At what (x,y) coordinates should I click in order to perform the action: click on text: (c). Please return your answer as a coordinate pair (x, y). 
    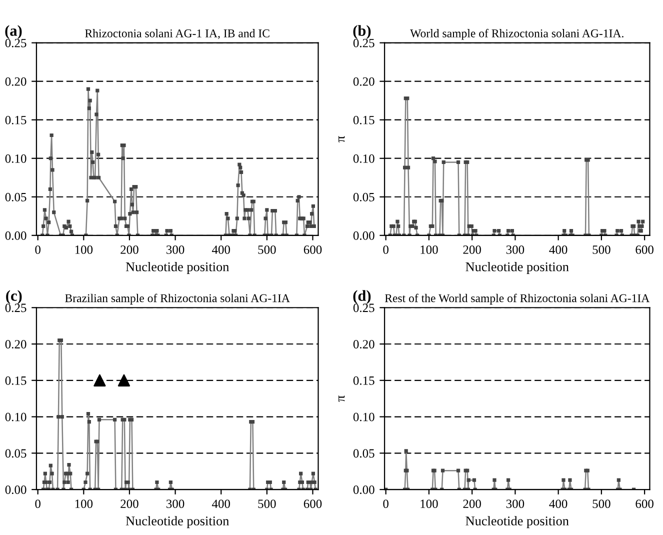
    Looking at the image, I should click on (14, 297).